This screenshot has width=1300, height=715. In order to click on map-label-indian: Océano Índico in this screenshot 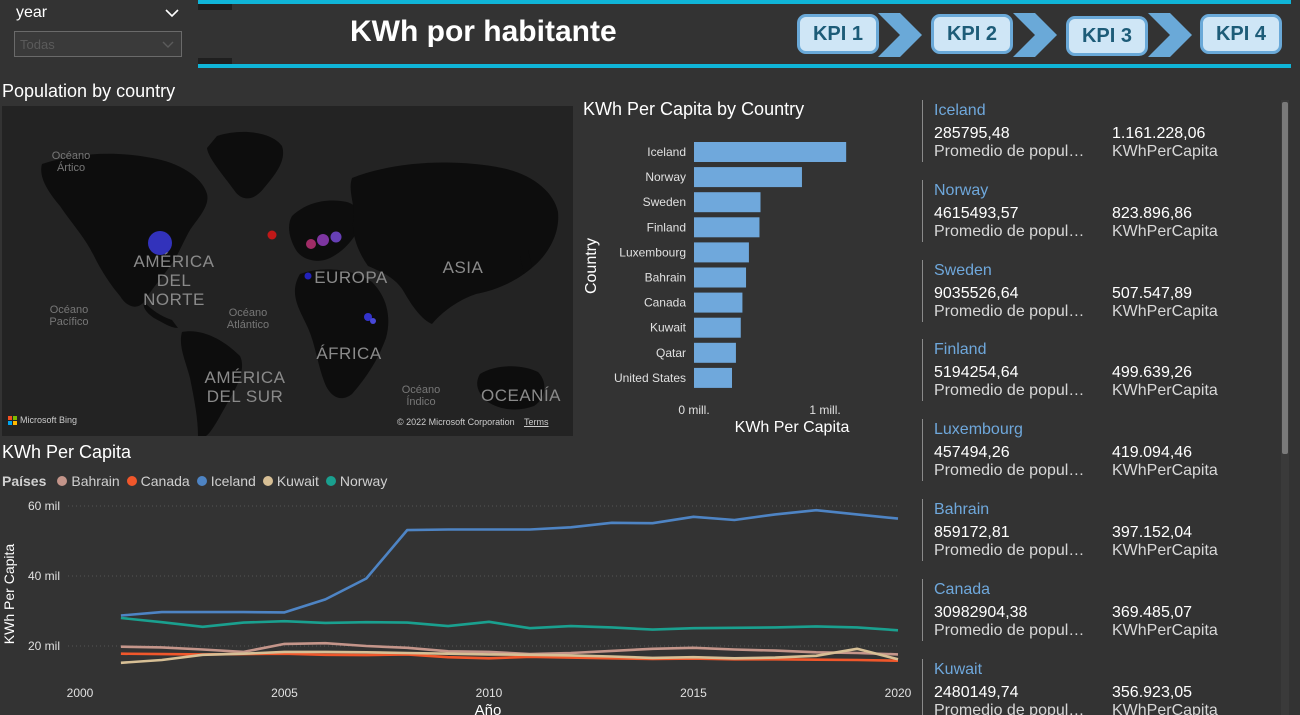, I will do `click(421, 396)`.